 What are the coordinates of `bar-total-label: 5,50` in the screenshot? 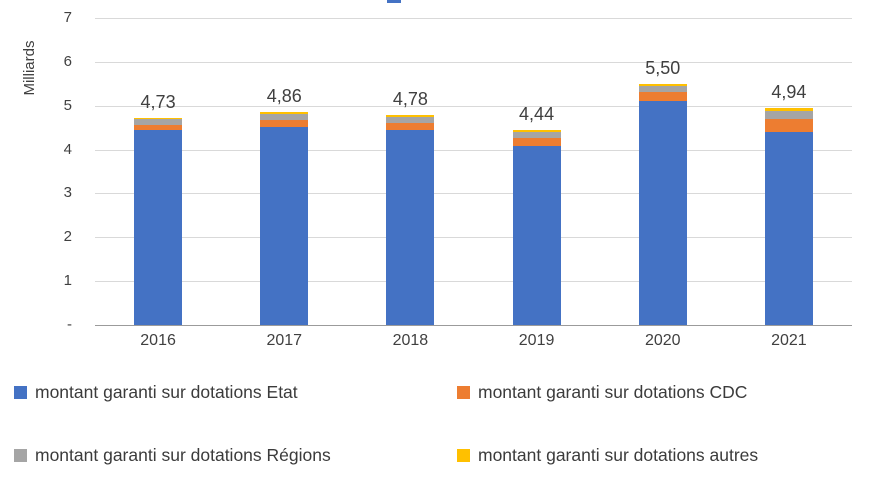 It's located at (663, 67).